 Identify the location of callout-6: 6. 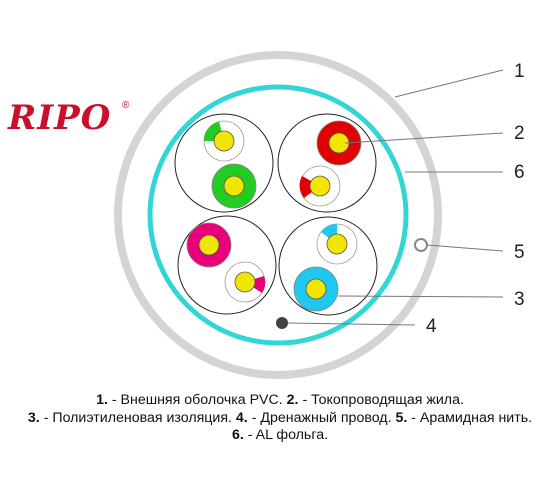
(519, 172).